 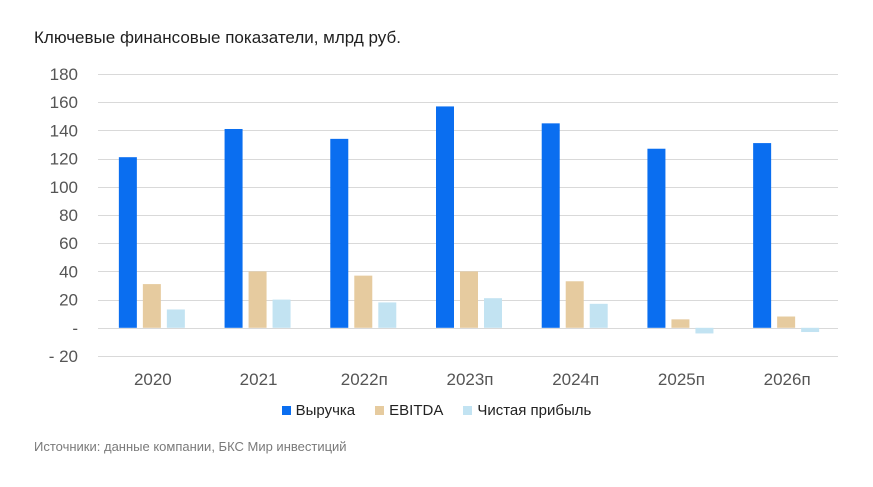 I want to click on x-category-label: 2020, so click(x=153, y=379).